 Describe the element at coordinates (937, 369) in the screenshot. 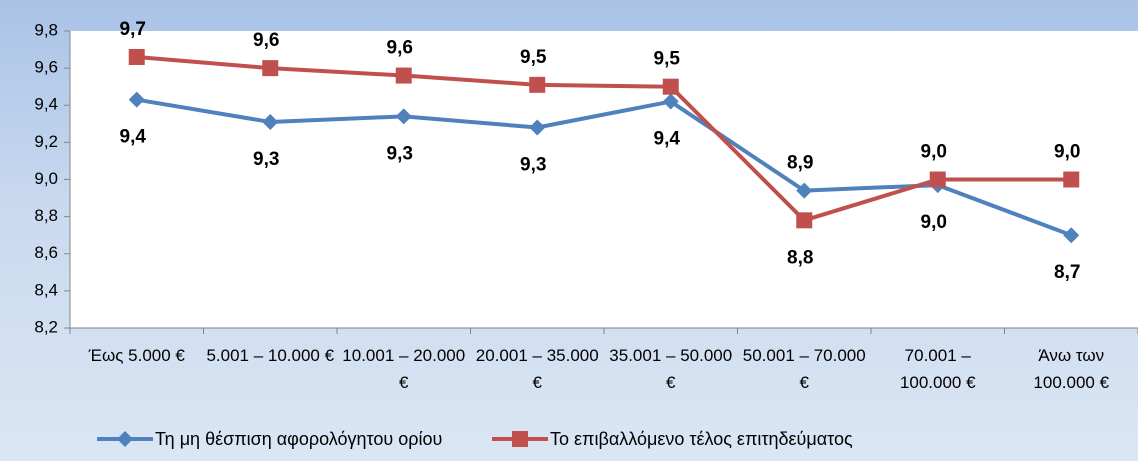

I see `x-tick-label: 70.001 – 100.000 €` at that location.